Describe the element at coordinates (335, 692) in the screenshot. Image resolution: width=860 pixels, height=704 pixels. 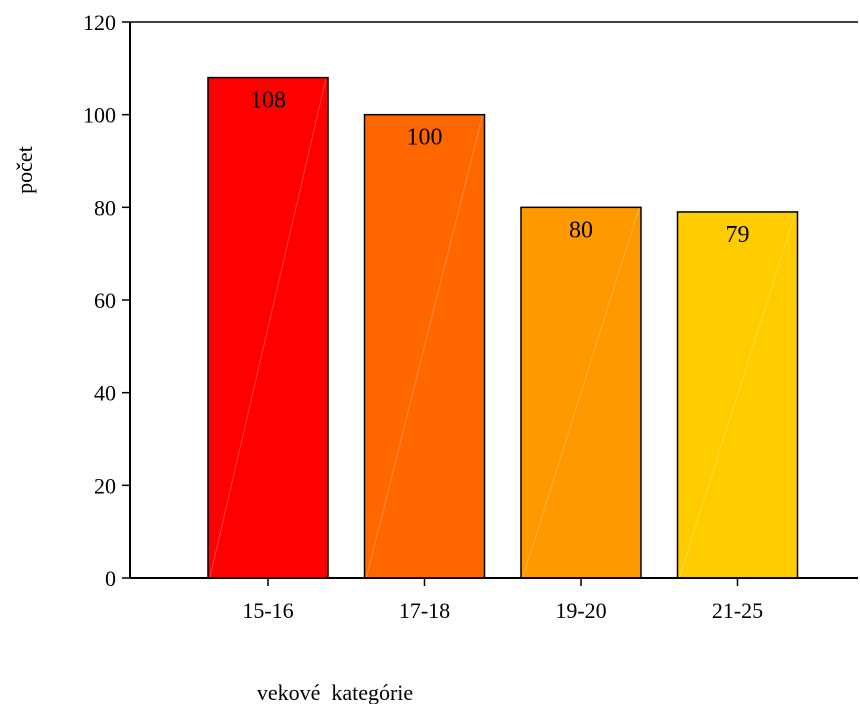
I see `x-axis-label: vekové kategórie` at that location.